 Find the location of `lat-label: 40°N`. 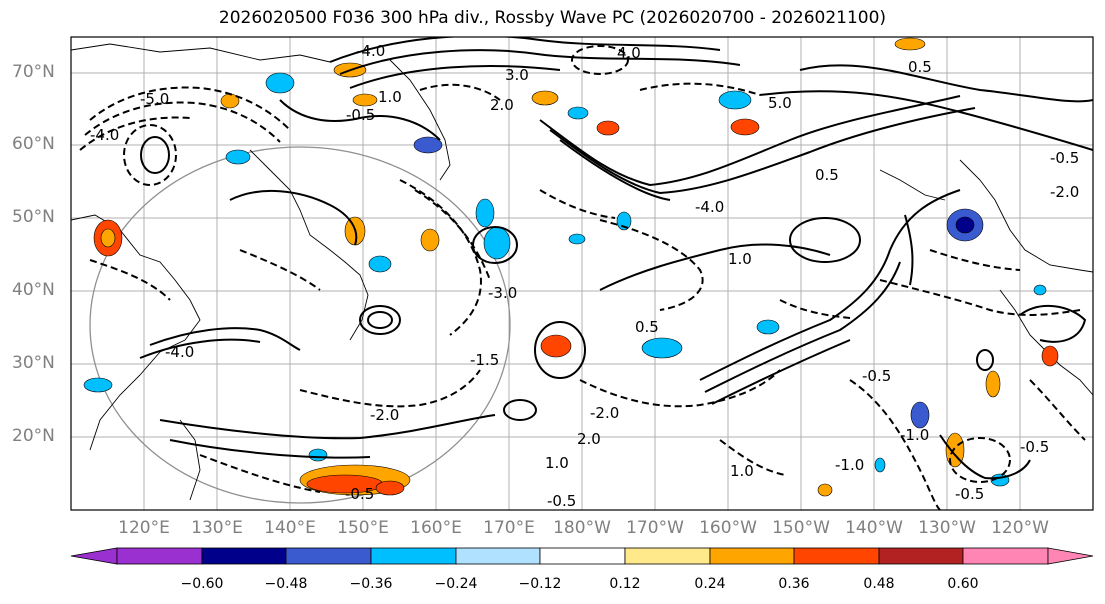

lat-label: 40°N is located at coordinates (33, 290).